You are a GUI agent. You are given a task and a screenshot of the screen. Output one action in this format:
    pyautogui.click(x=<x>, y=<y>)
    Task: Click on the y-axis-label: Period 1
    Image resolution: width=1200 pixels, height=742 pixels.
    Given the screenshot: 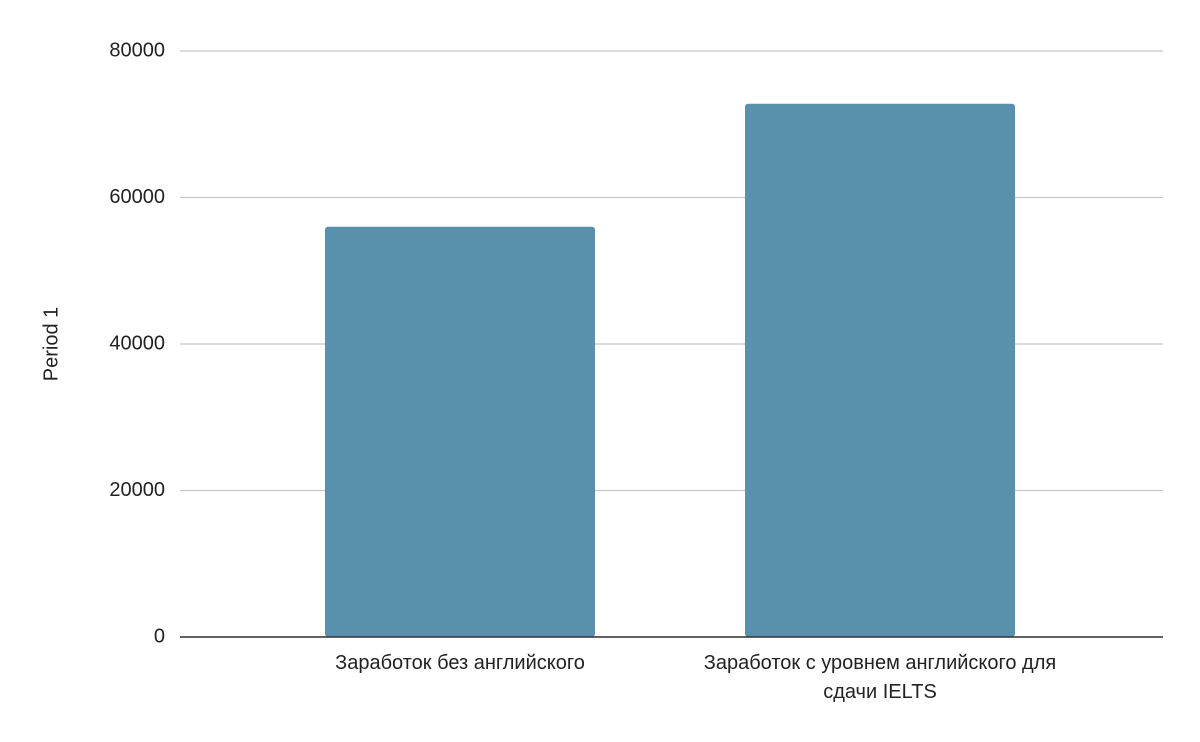 What is the action you would take?
    pyautogui.click(x=51, y=344)
    